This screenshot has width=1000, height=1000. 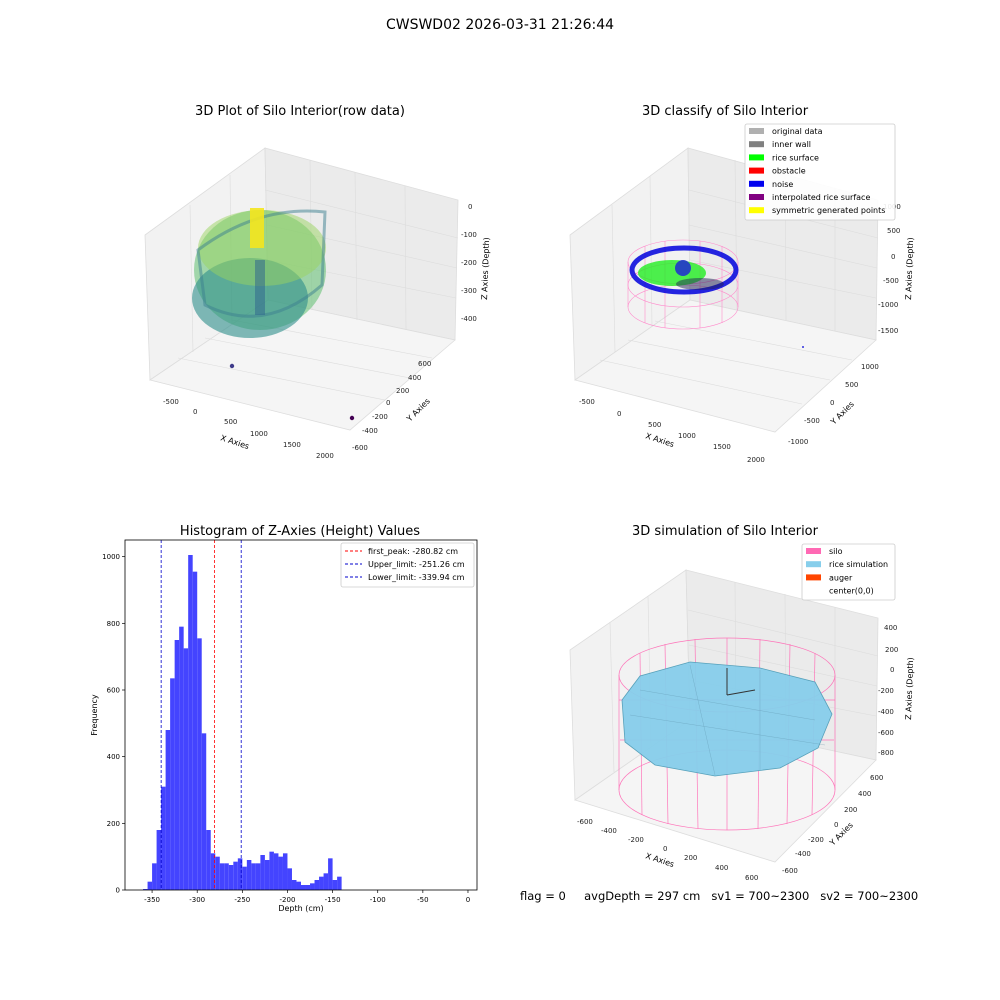 I want to click on panel1-ytick: 200, so click(x=402, y=391).